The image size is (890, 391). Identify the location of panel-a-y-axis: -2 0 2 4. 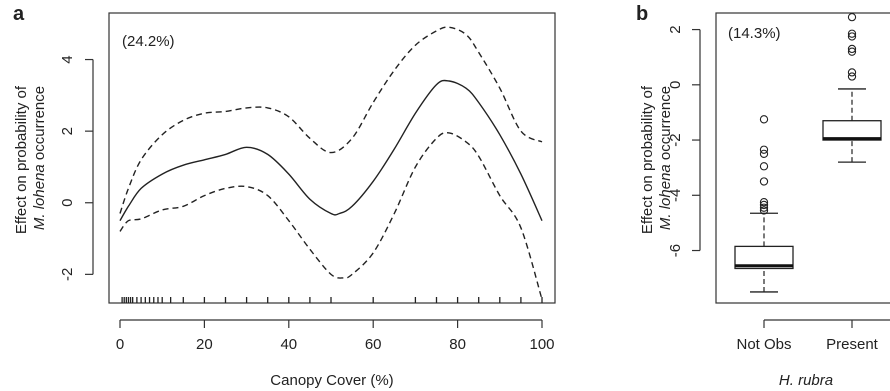
(76, 168).